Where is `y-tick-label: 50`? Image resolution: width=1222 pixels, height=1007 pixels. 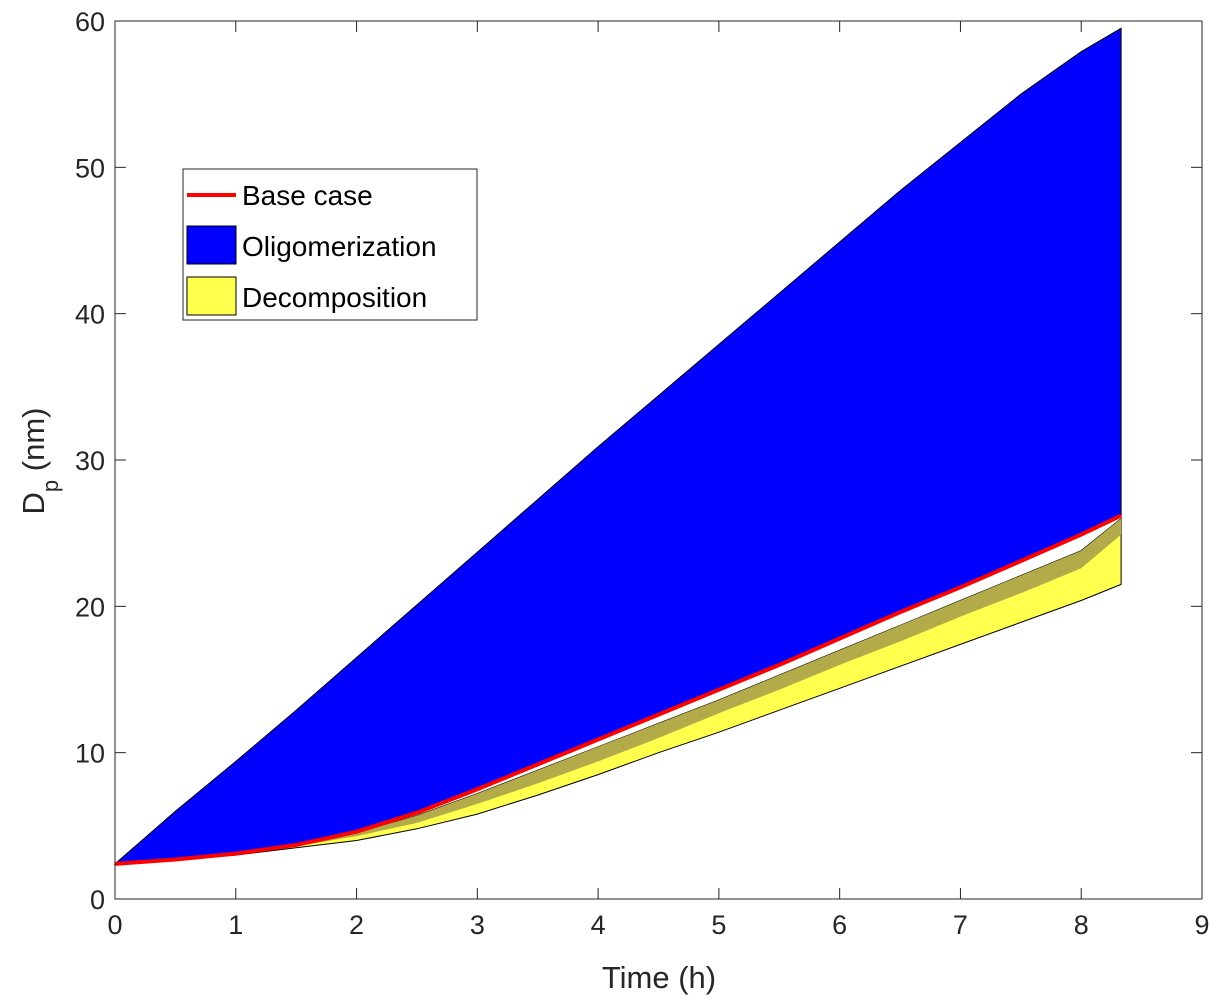
y-tick-label: 50 is located at coordinates (90, 168).